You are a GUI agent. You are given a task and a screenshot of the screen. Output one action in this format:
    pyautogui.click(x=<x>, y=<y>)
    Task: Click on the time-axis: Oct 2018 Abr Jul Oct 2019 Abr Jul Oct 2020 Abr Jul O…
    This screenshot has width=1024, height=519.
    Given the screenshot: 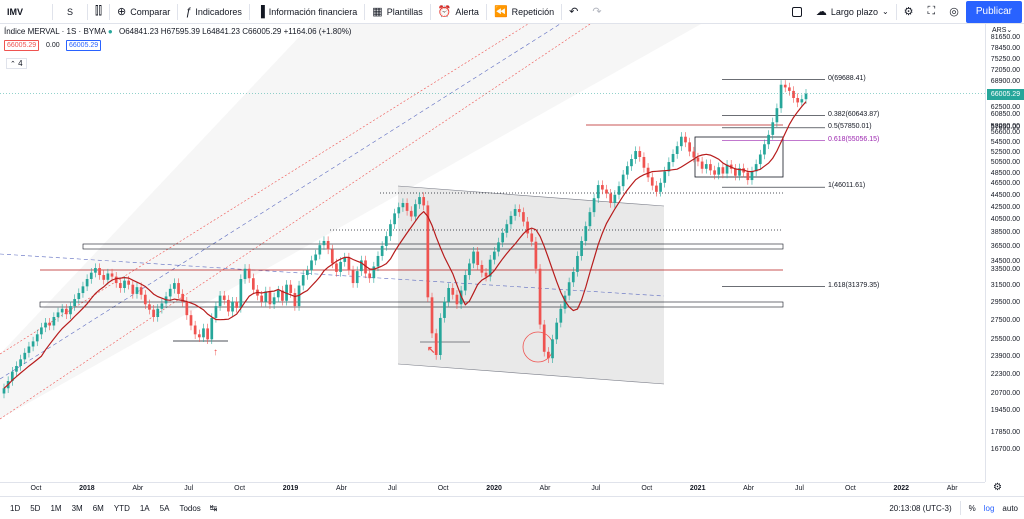 What is the action you would take?
    pyautogui.click(x=492, y=489)
    